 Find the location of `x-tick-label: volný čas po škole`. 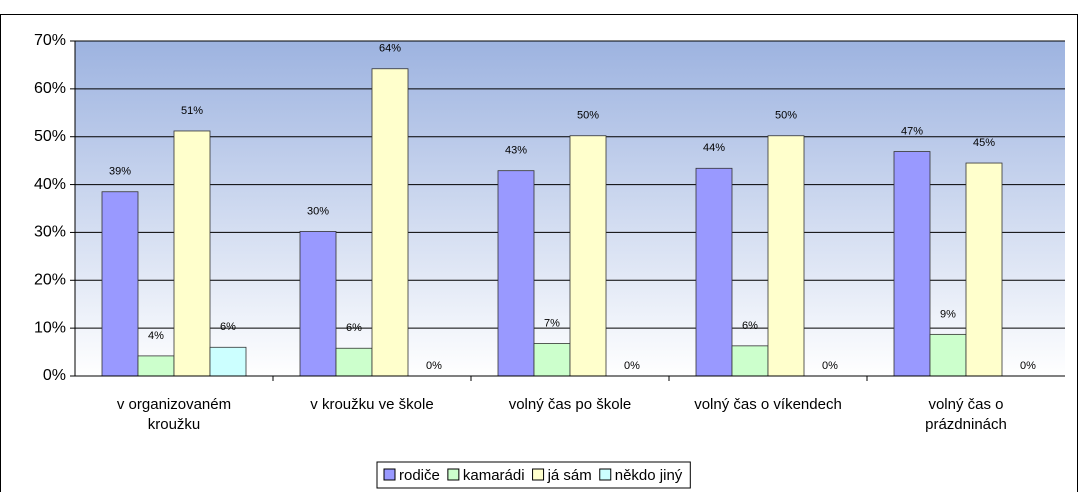

x-tick-label: volný čas po škole is located at coordinates (570, 404).